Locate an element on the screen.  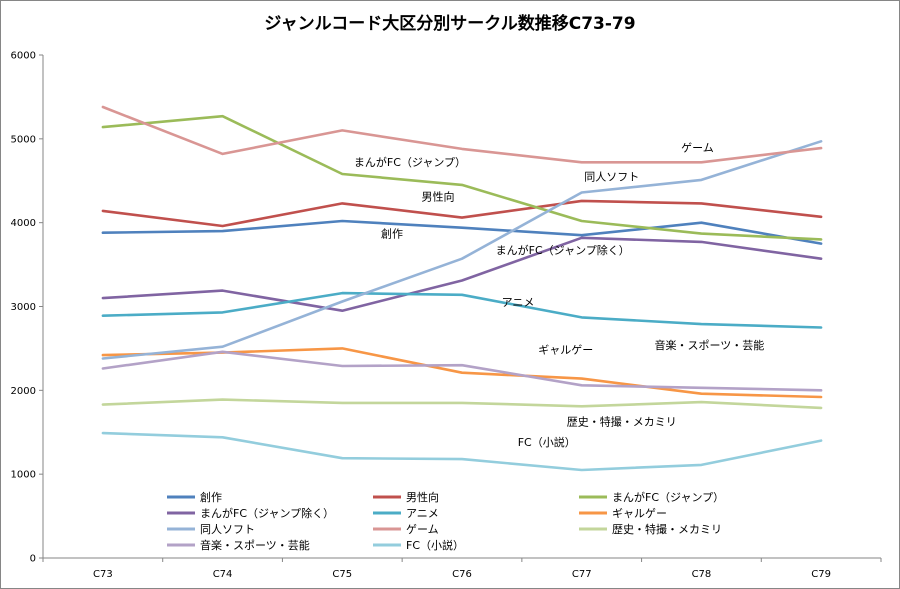
y-tick-label: 0 is located at coordinates (33, 559).